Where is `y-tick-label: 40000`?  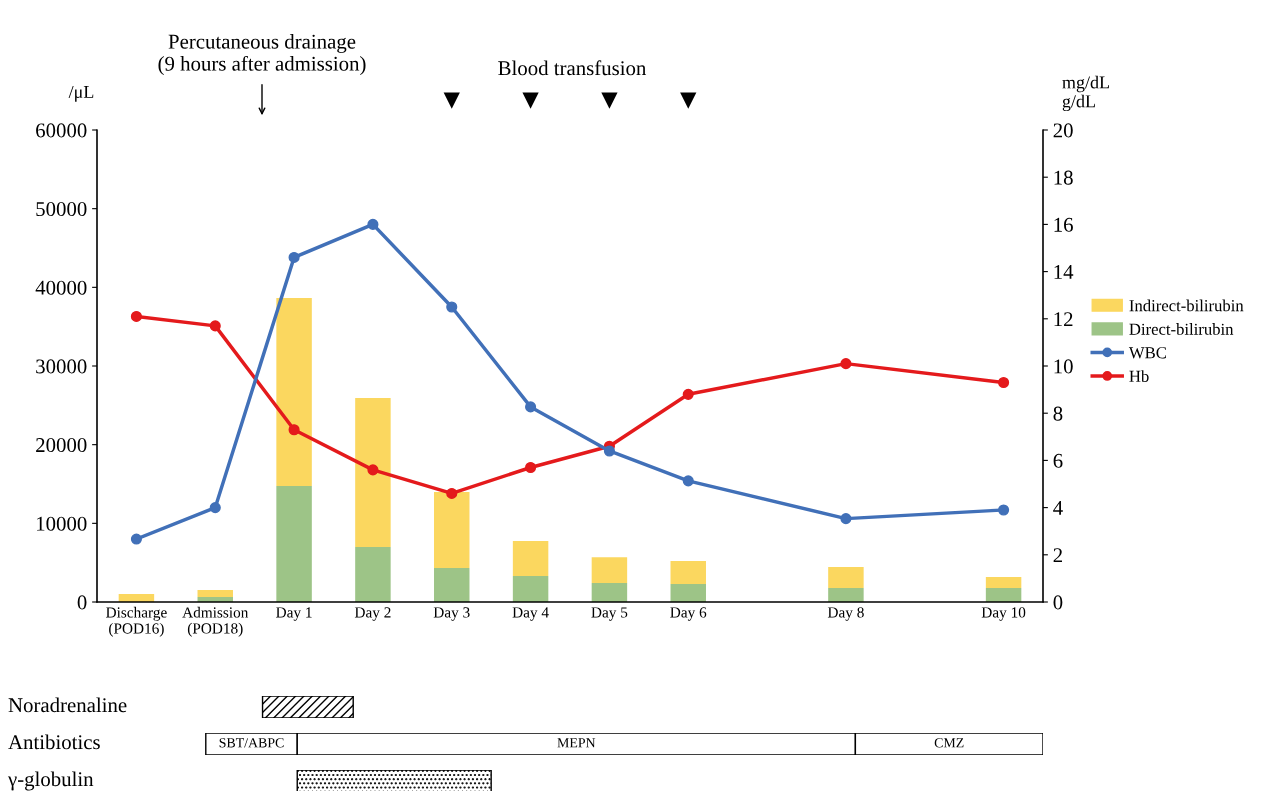 y-tick-label: 40000 is located at coordinates (61, 287).